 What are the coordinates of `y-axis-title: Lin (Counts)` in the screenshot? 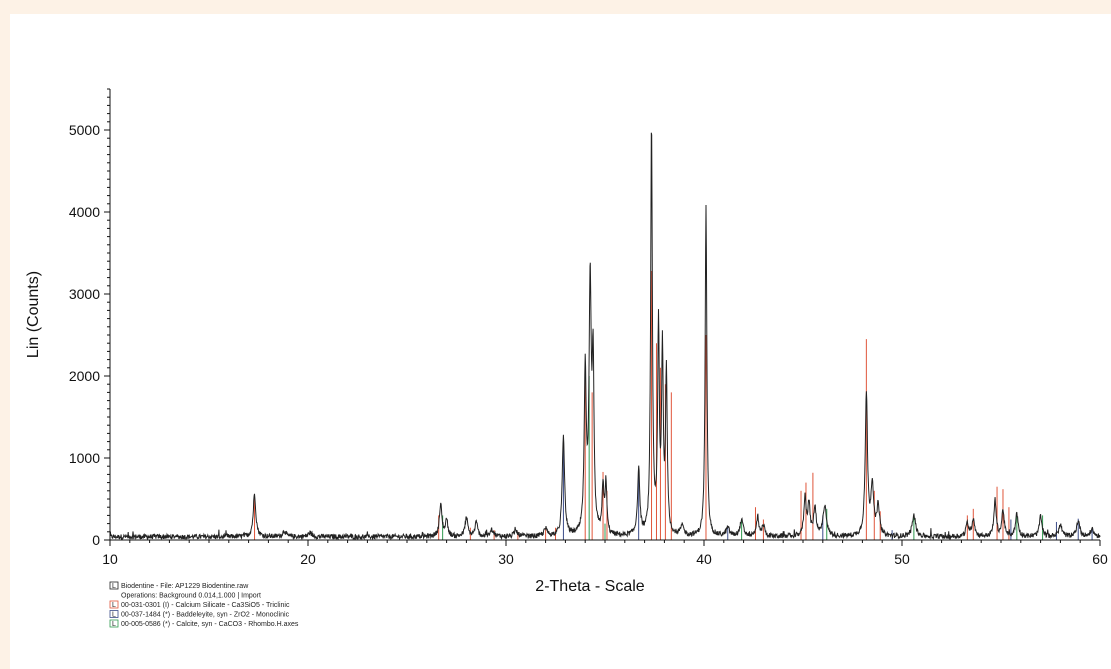 It's located at (33, 314).